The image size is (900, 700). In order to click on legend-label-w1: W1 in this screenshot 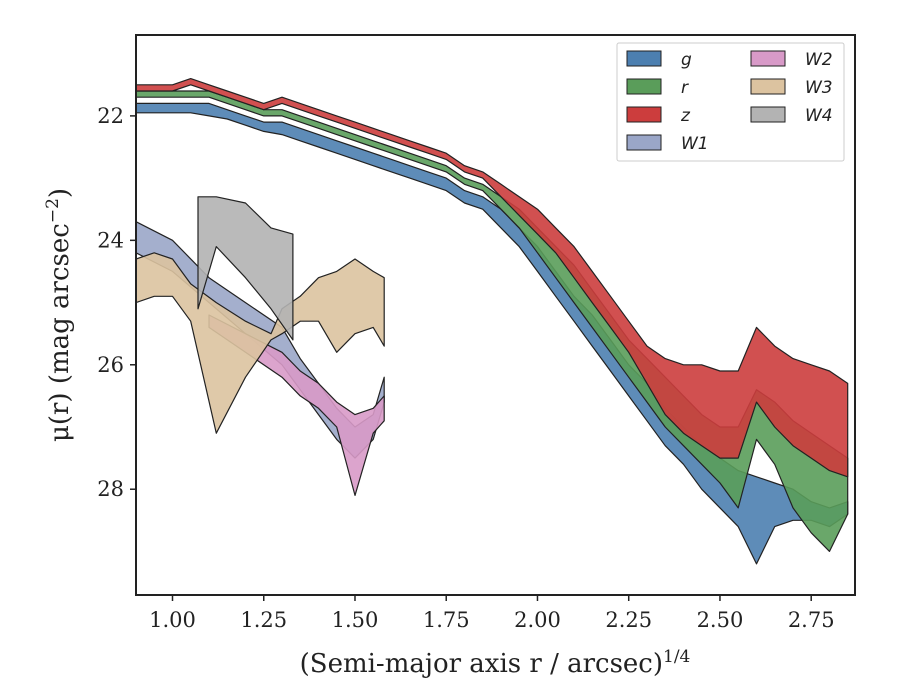, I will do `click(695, 144)`.